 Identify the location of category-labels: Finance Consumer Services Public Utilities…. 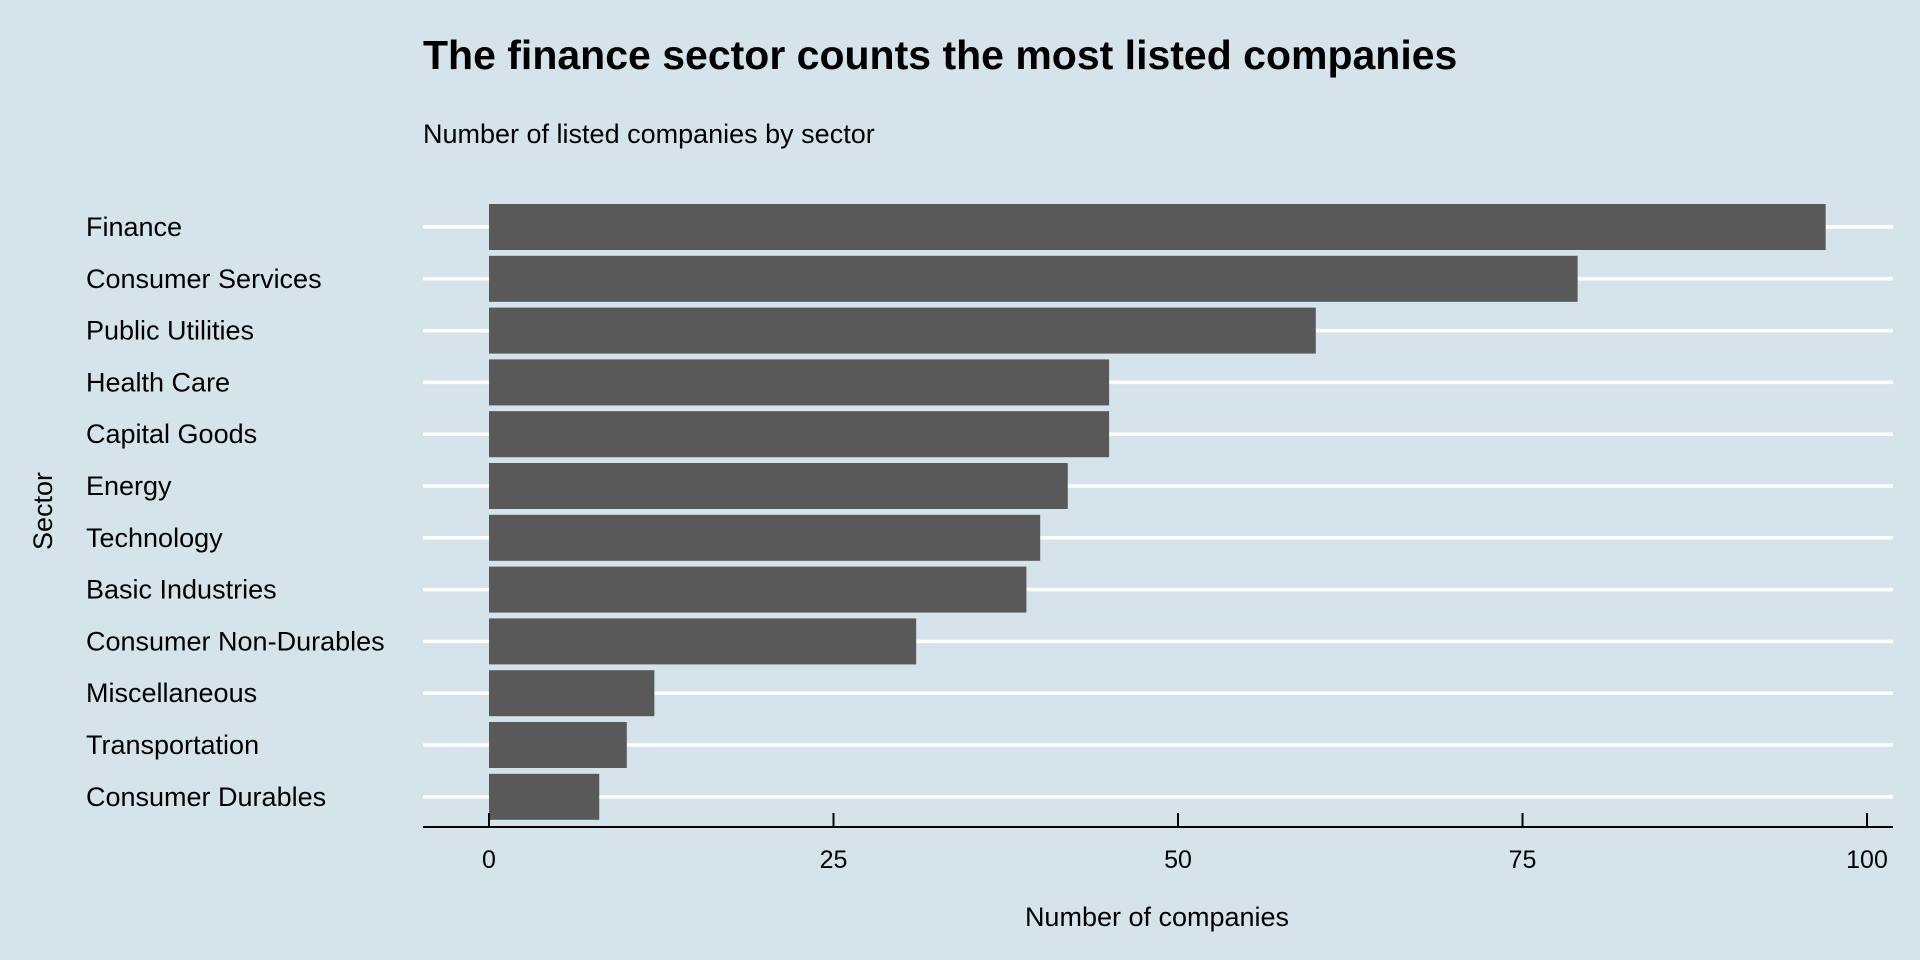
(235, 512).